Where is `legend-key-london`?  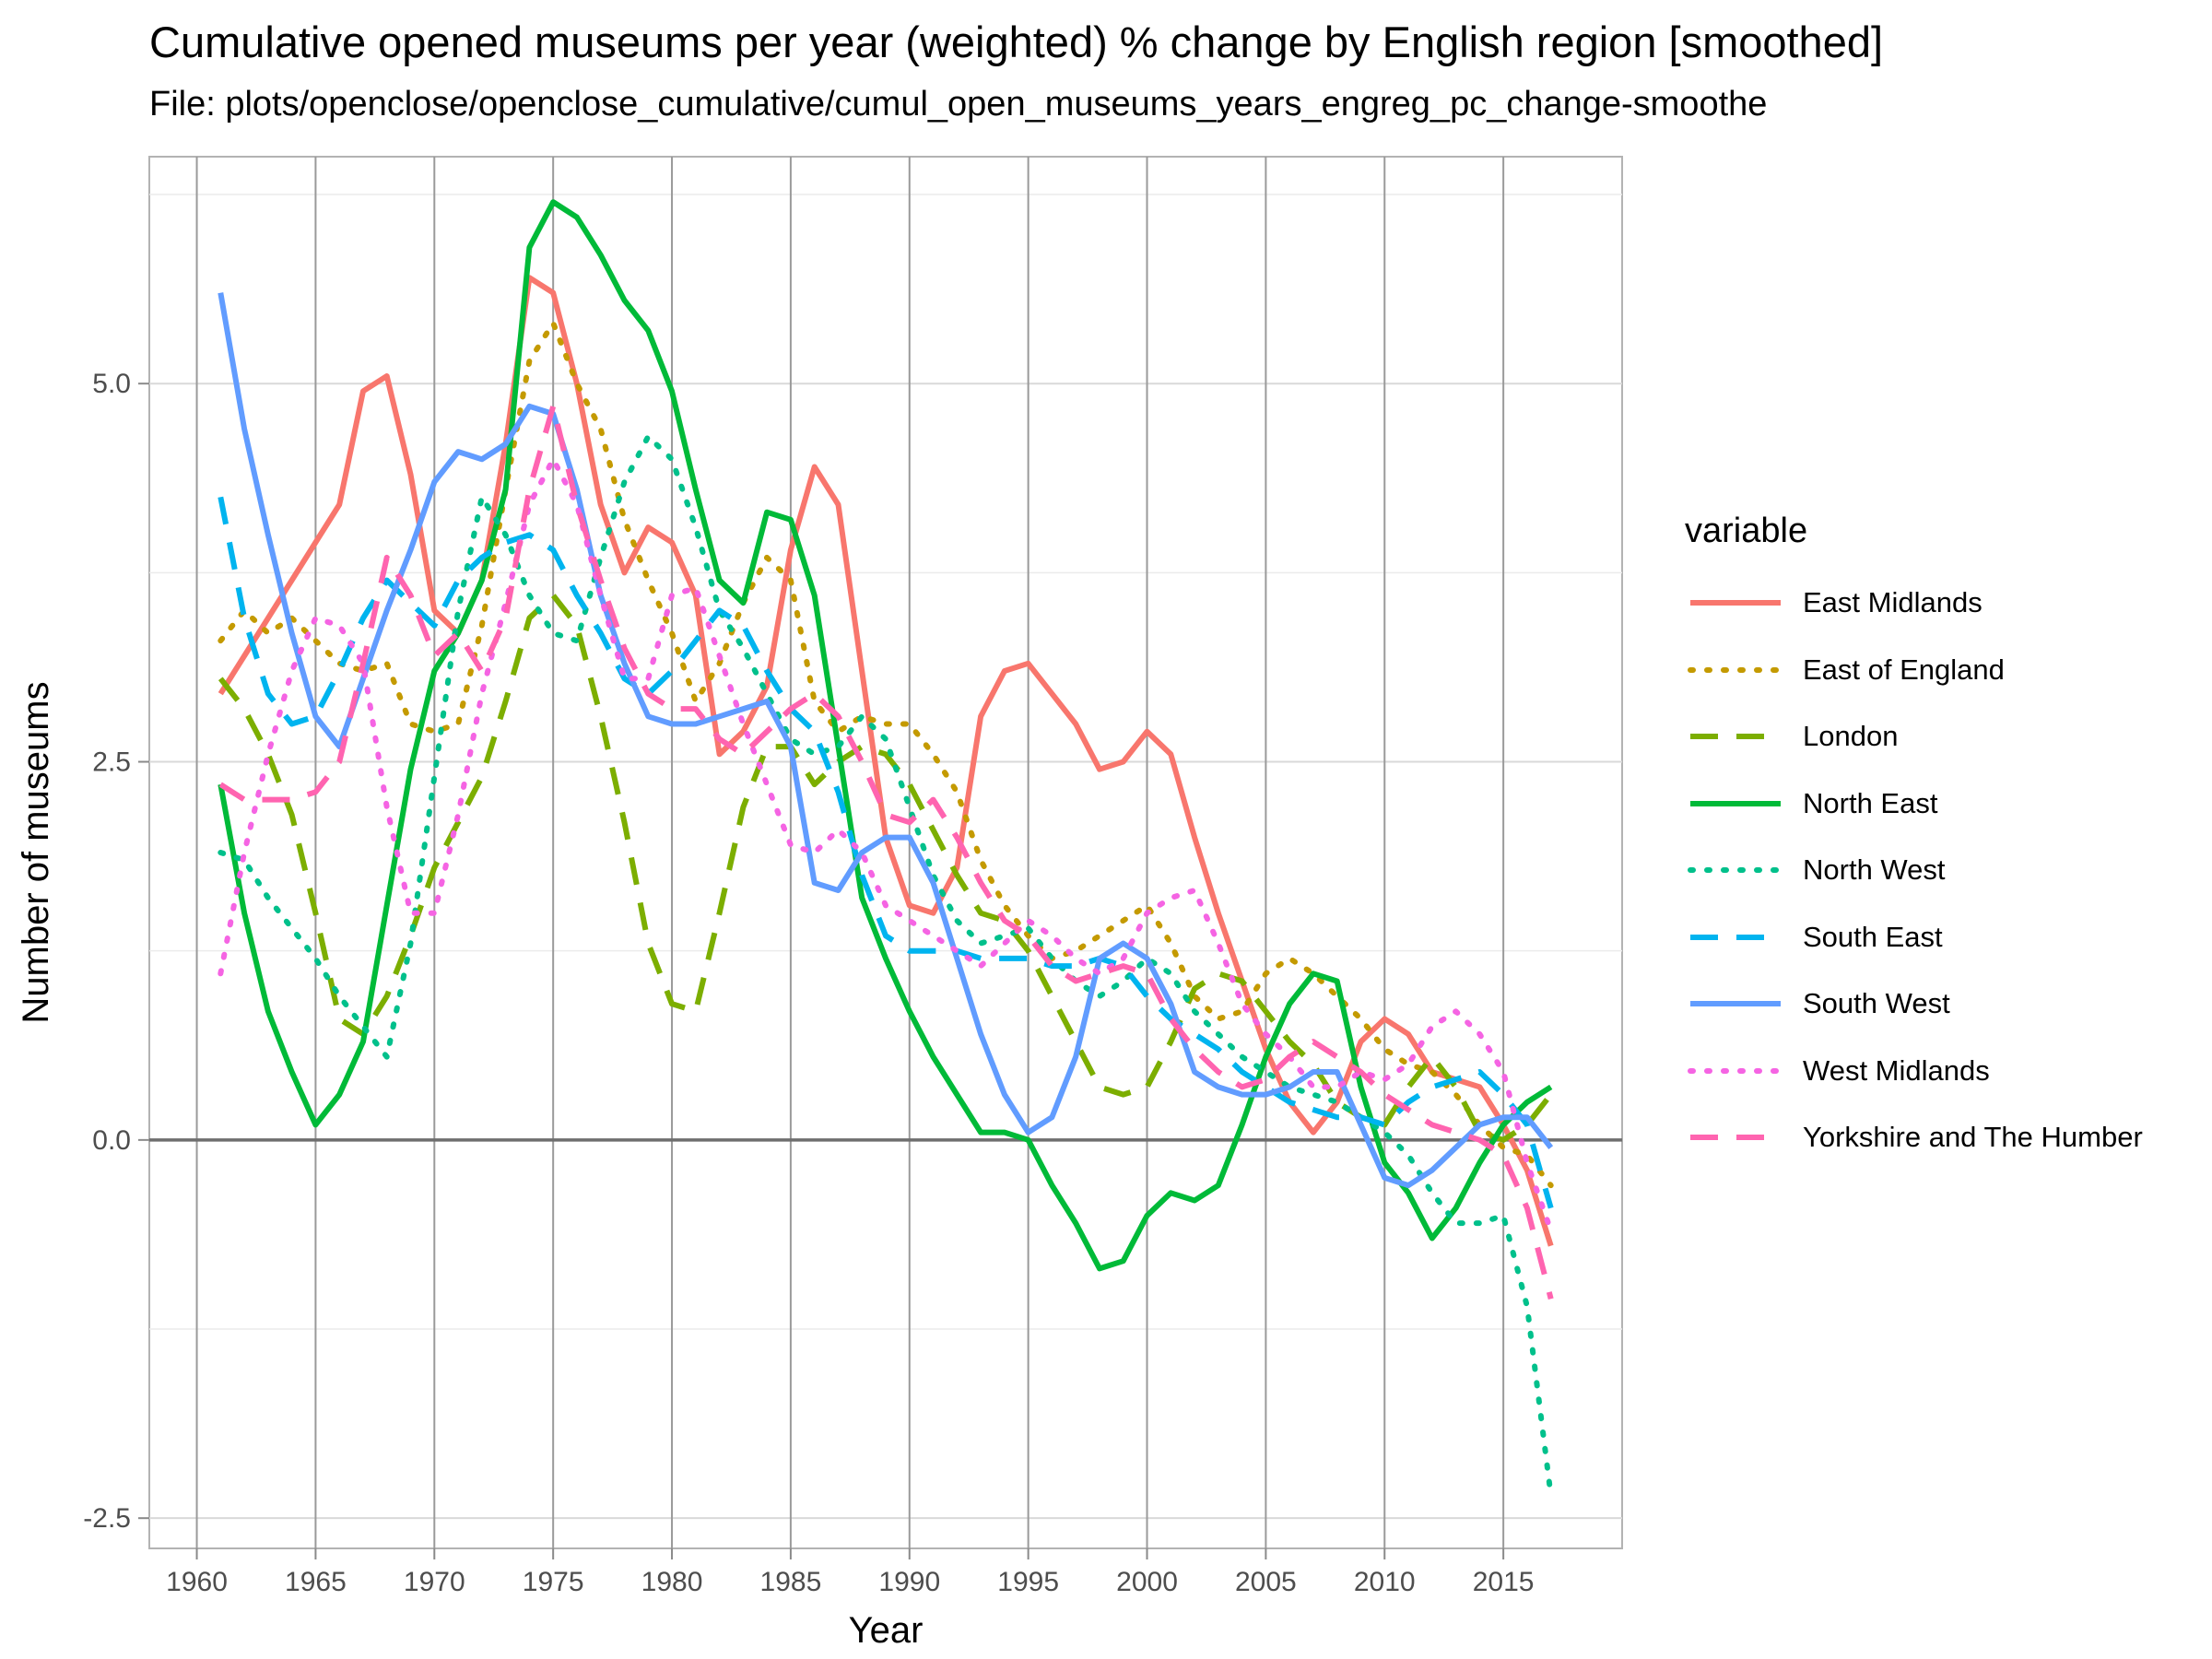 legend-key-london is located at coordinates (1735, 737).